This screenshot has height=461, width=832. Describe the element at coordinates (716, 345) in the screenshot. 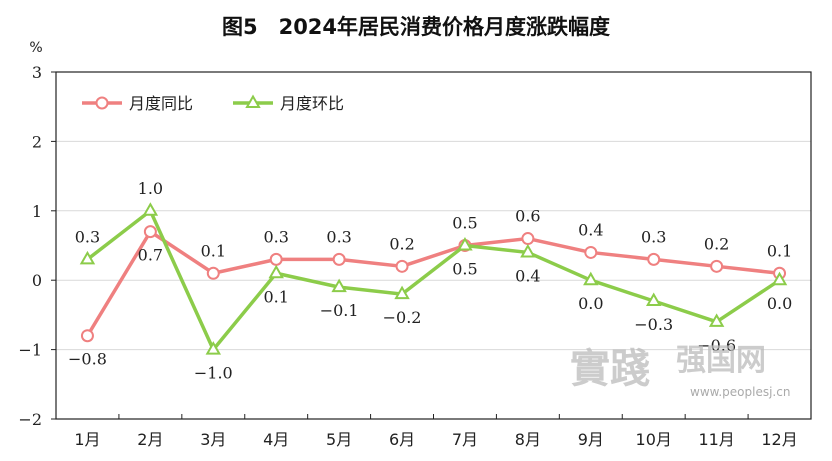

I see `data-label: −0.6` at that location.